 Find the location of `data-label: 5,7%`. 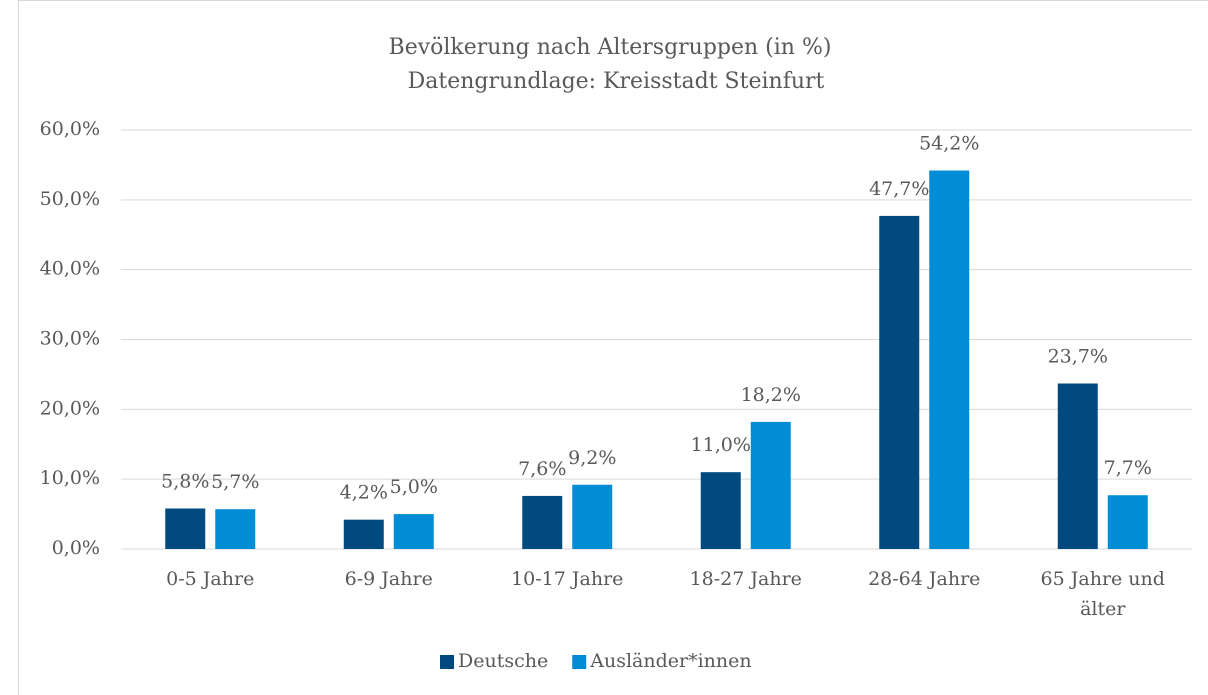

data-label: 5,7% is located at coordinates (235, 482).